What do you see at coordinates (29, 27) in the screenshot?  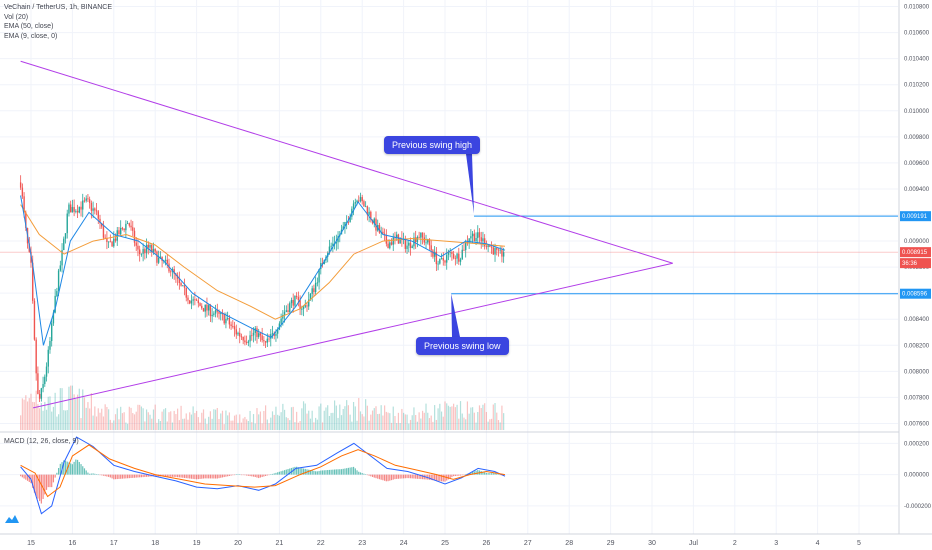 I see `indicator-ema-50: EMA (50, close)` at bounding box center [29, 27].